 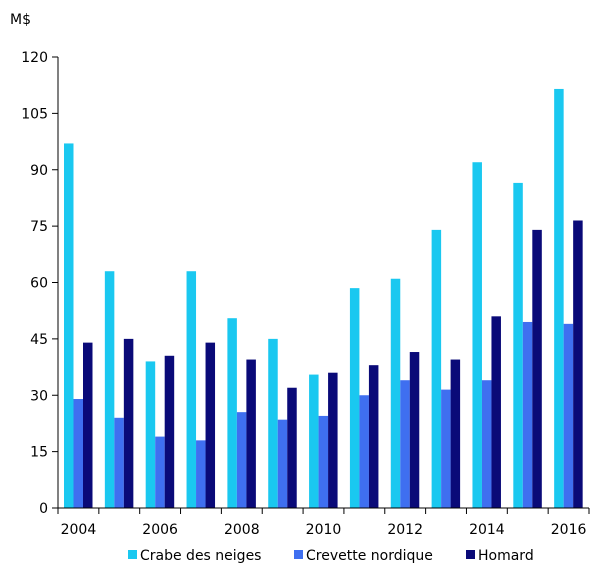 What do you see at coordinates (436, 368) in the screenshot?
I see `bar-crabe-des-neiges-2013` at bounding box center [436, 368].